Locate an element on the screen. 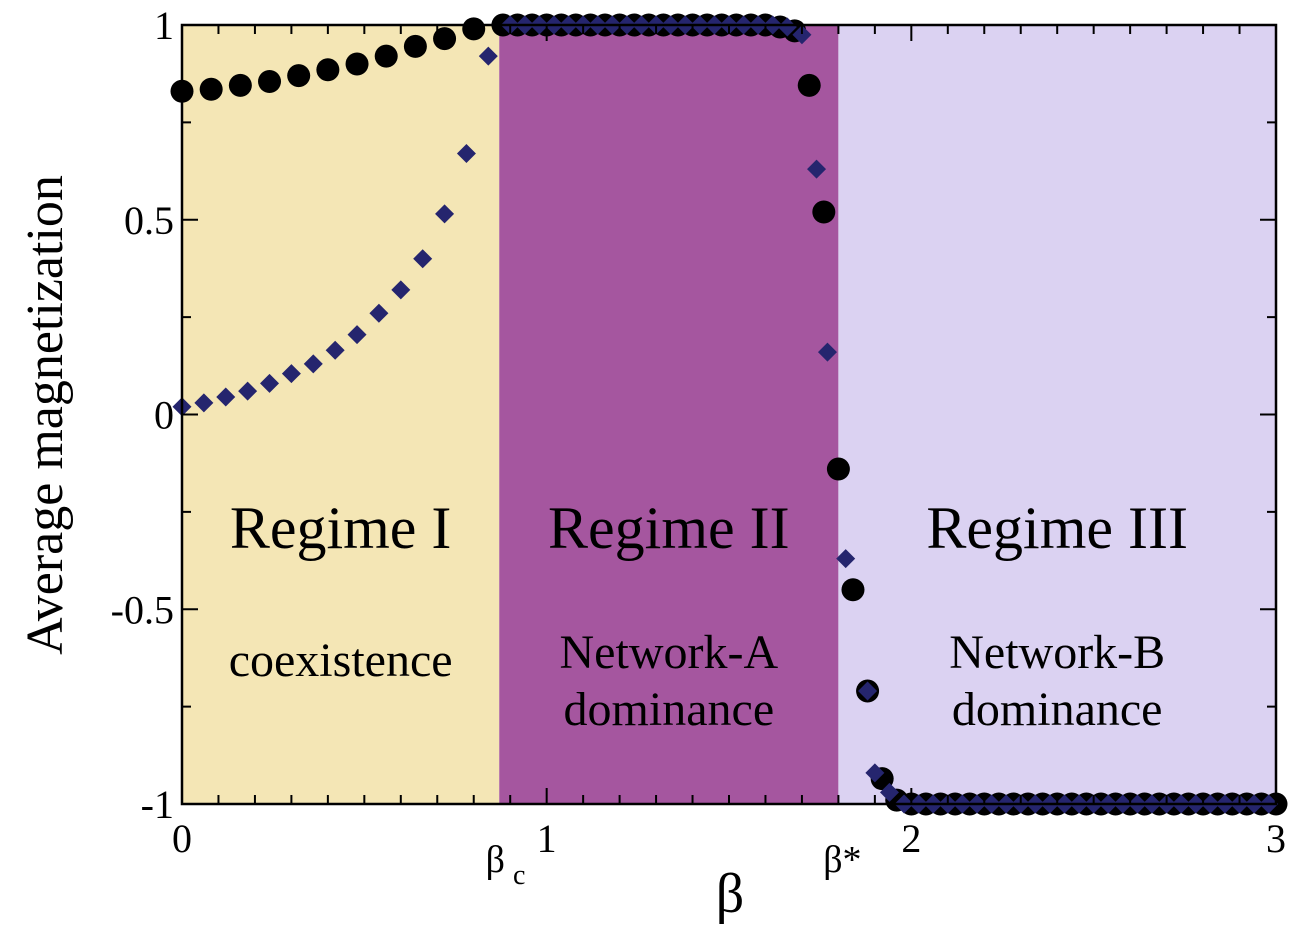  x-axis-title: β is located at coordinates (730, 894).